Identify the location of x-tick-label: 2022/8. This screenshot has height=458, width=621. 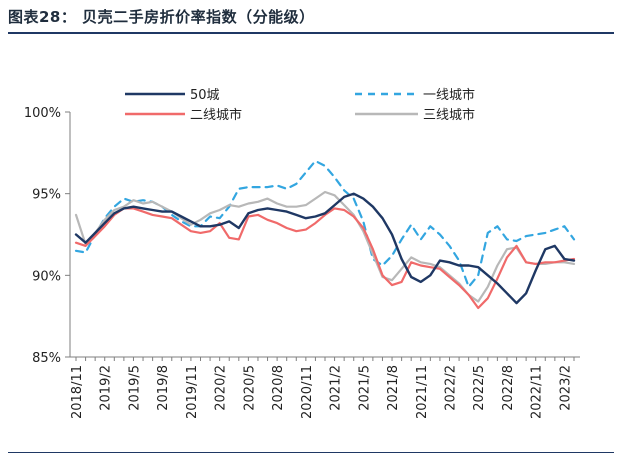
(508, 388).